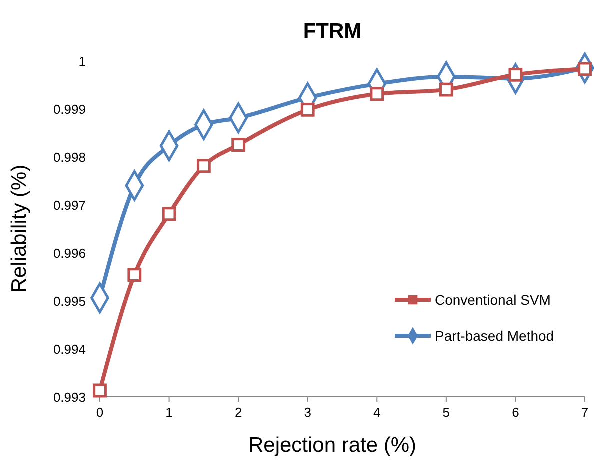 The height and width of the screenshot is (464, 594). Describe the element at coordinates (493, 300) in the screenshot. I see `legend-label: Conventional SVM` at that location.